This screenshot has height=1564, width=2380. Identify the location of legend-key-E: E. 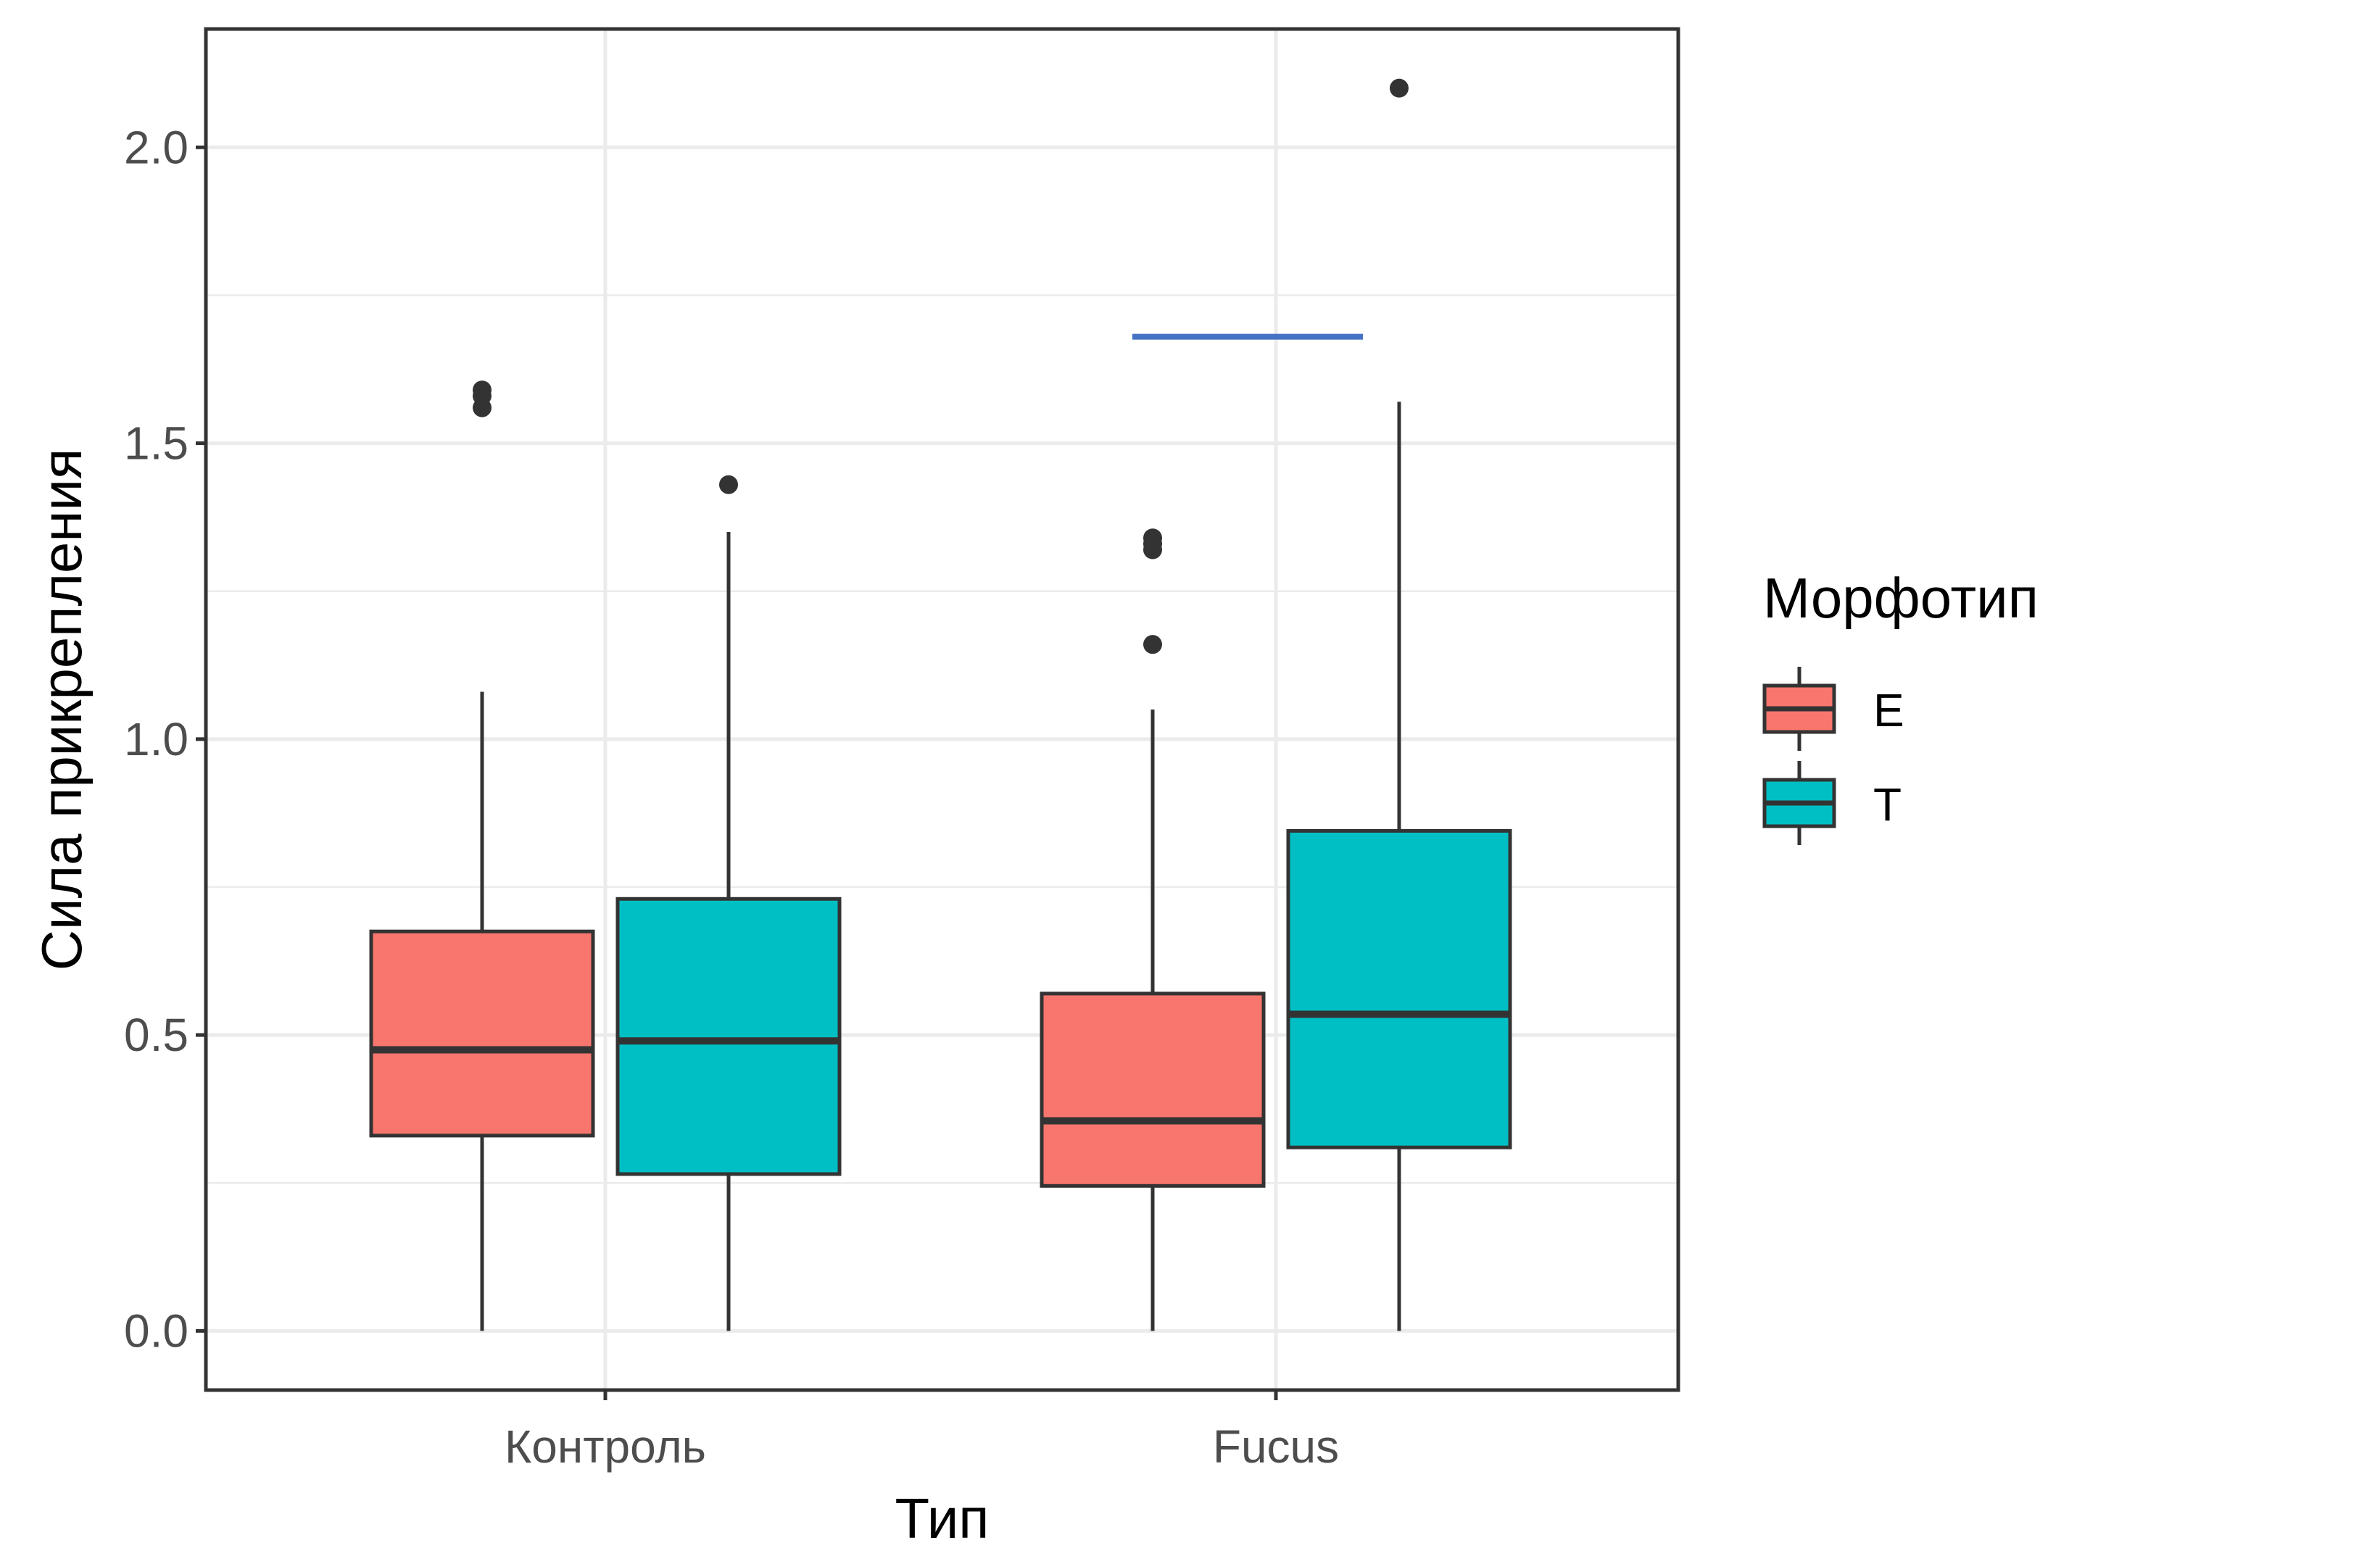
(1833, 709).